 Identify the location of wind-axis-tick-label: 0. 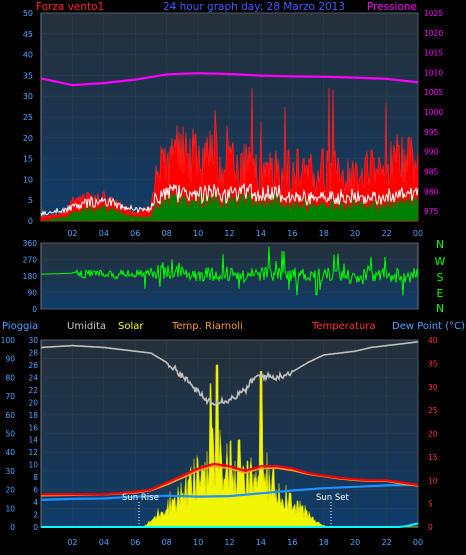
(30, 221).